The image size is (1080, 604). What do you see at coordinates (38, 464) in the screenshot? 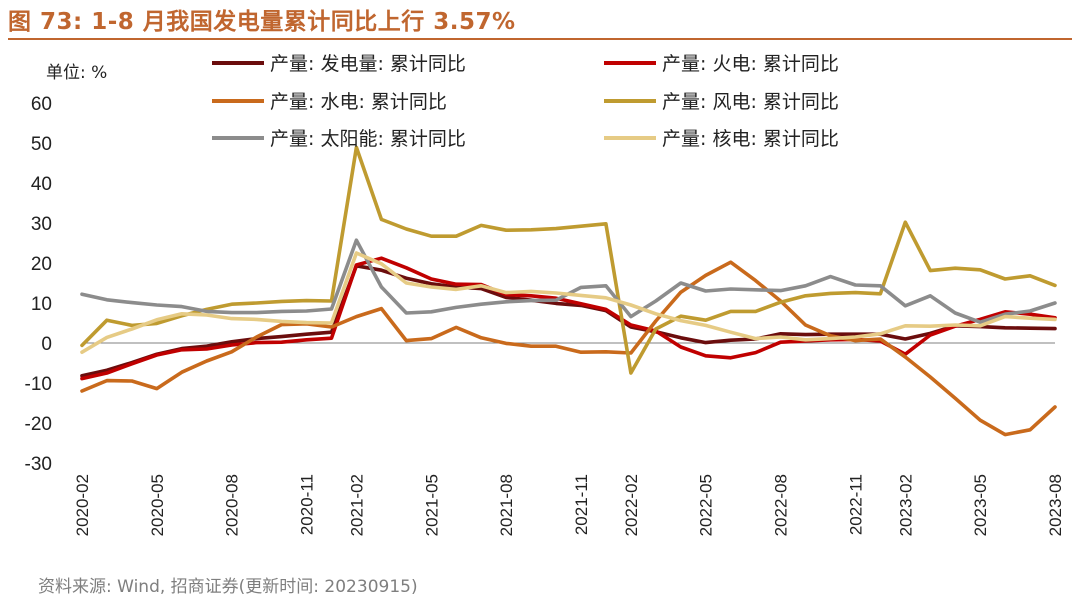
I see `y-tick-label: -30` at bounding box center [38, 464].